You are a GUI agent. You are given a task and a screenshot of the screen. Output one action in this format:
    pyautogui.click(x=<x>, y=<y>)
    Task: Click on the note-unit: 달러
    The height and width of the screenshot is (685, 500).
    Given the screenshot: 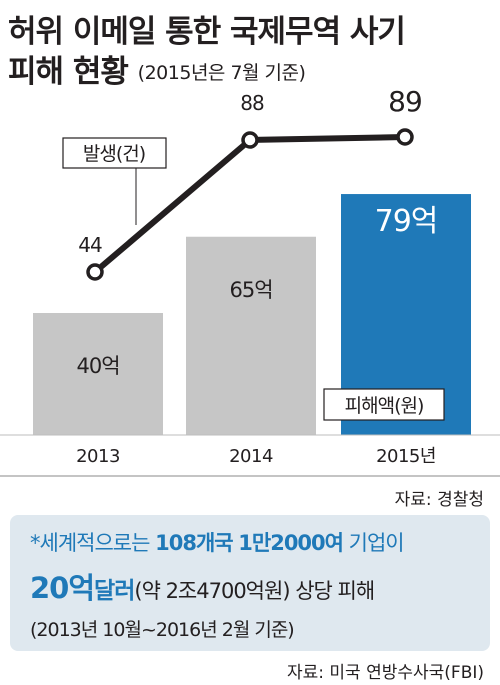 What is the action you would take?
    pyautogui.click(x=114, y=591)
    